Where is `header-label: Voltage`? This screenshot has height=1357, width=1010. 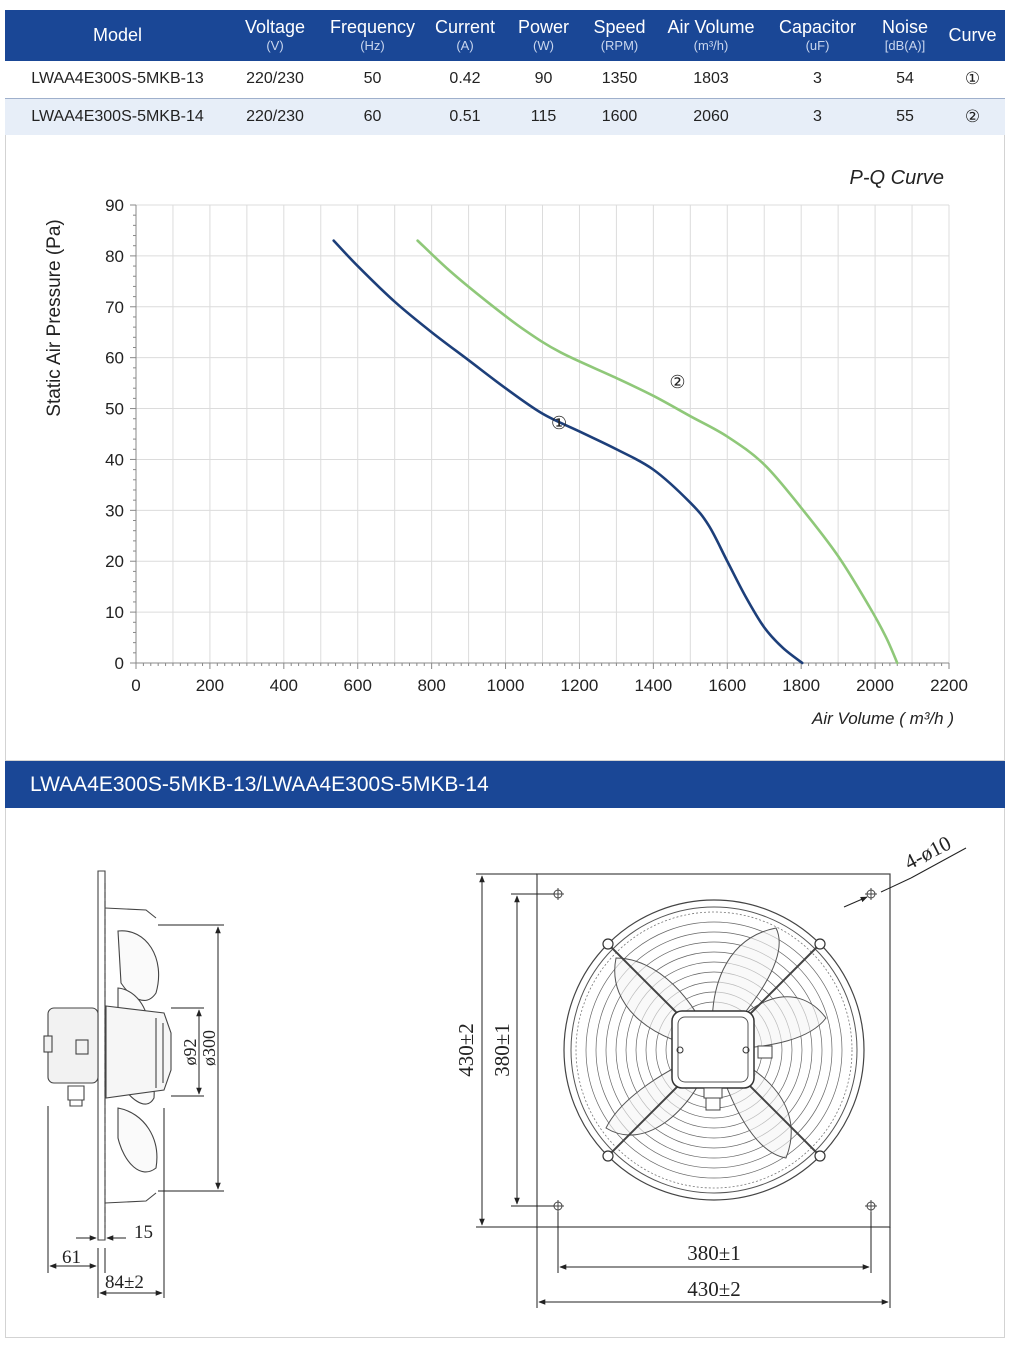 header-label: Voltage is located at coordinates (275, 27).